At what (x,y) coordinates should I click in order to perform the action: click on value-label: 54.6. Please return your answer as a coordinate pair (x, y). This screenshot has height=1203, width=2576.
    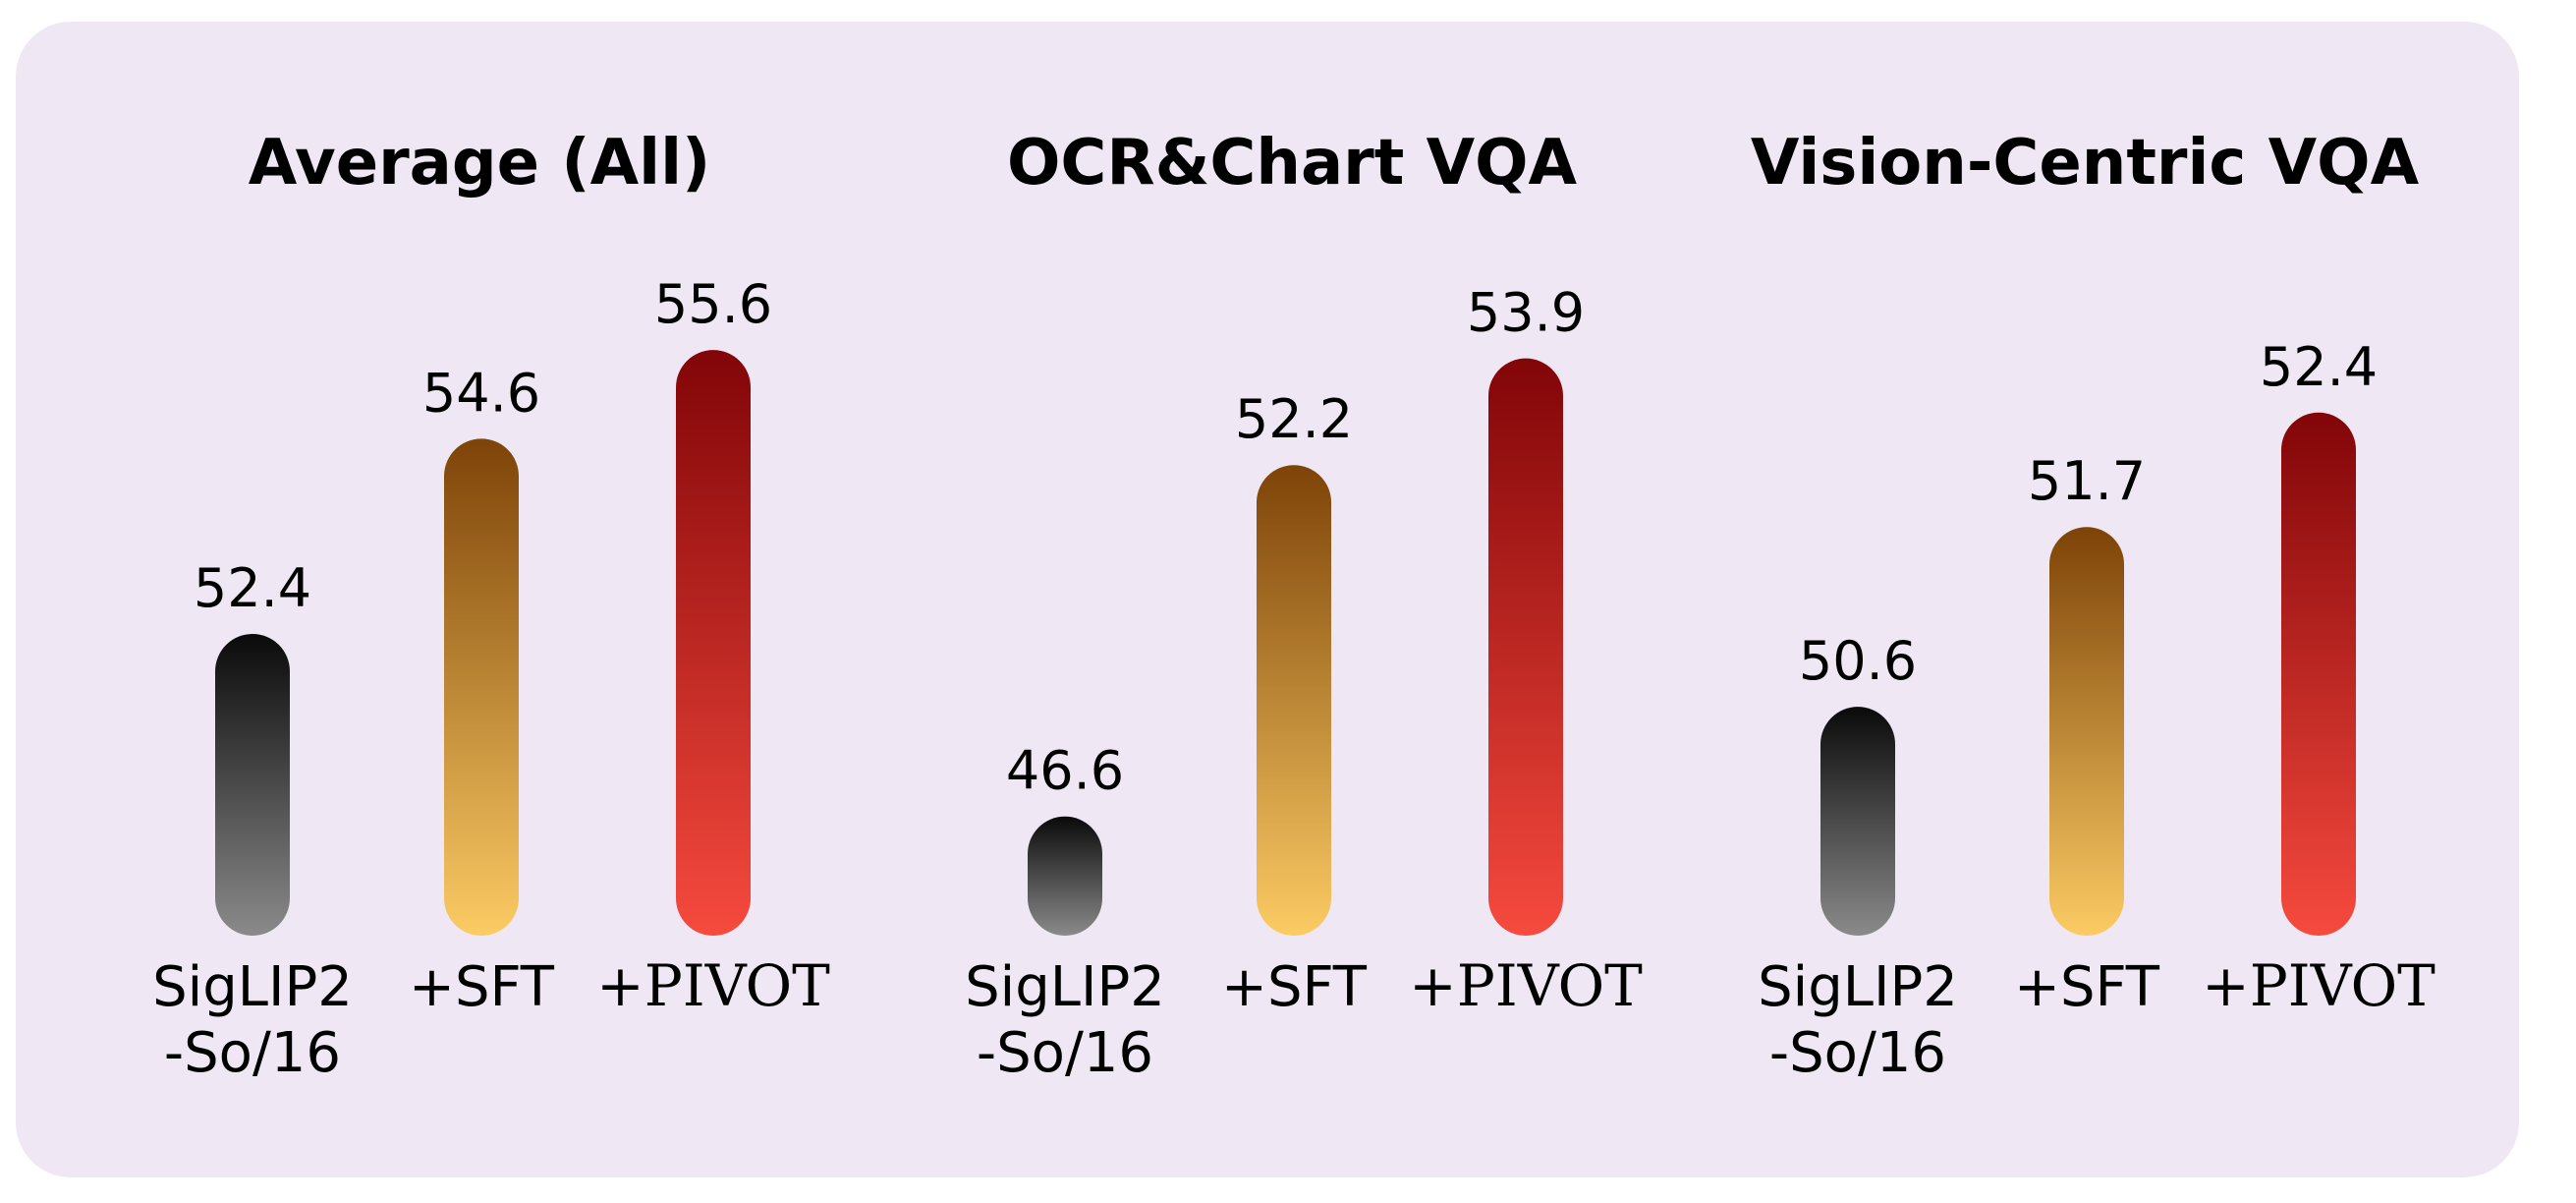
    Looking at the image, I should click on (481, 393).